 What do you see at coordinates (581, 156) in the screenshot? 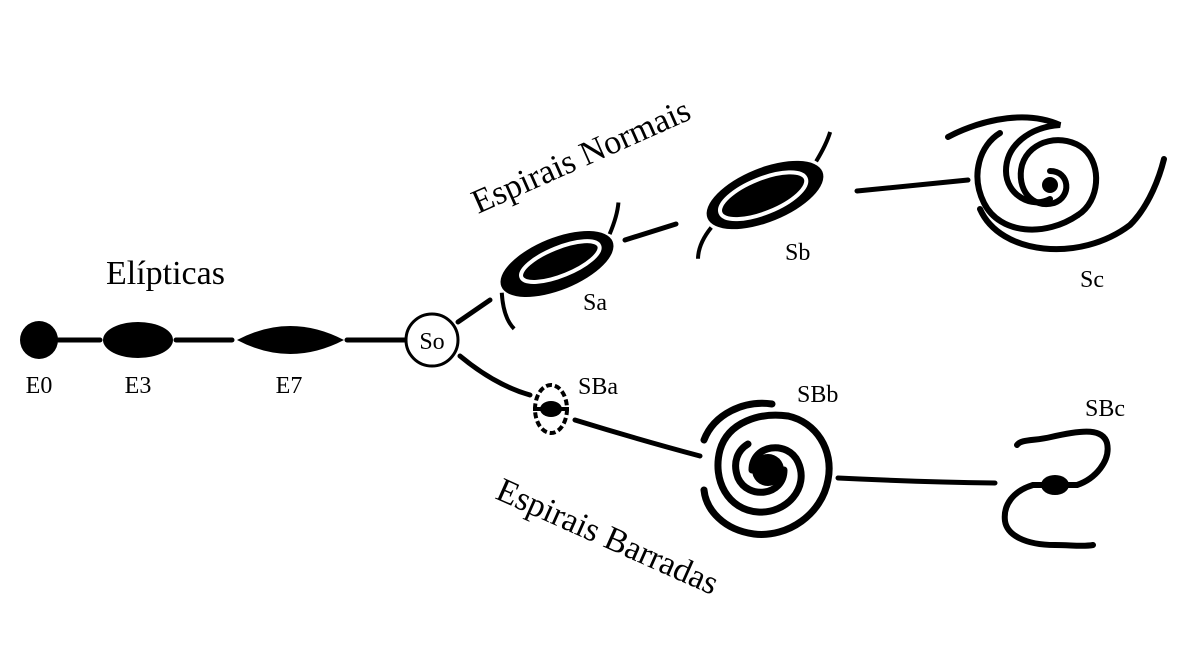
I see `heading-normal-spirals: Espirais Normais` at bounding box center [581, 156].